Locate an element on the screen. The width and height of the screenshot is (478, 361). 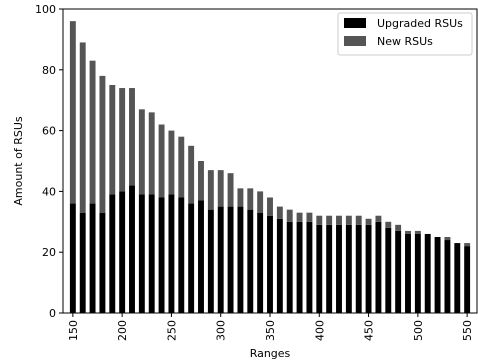
x-tick-label: 350 is located at coordinates (270, 330).